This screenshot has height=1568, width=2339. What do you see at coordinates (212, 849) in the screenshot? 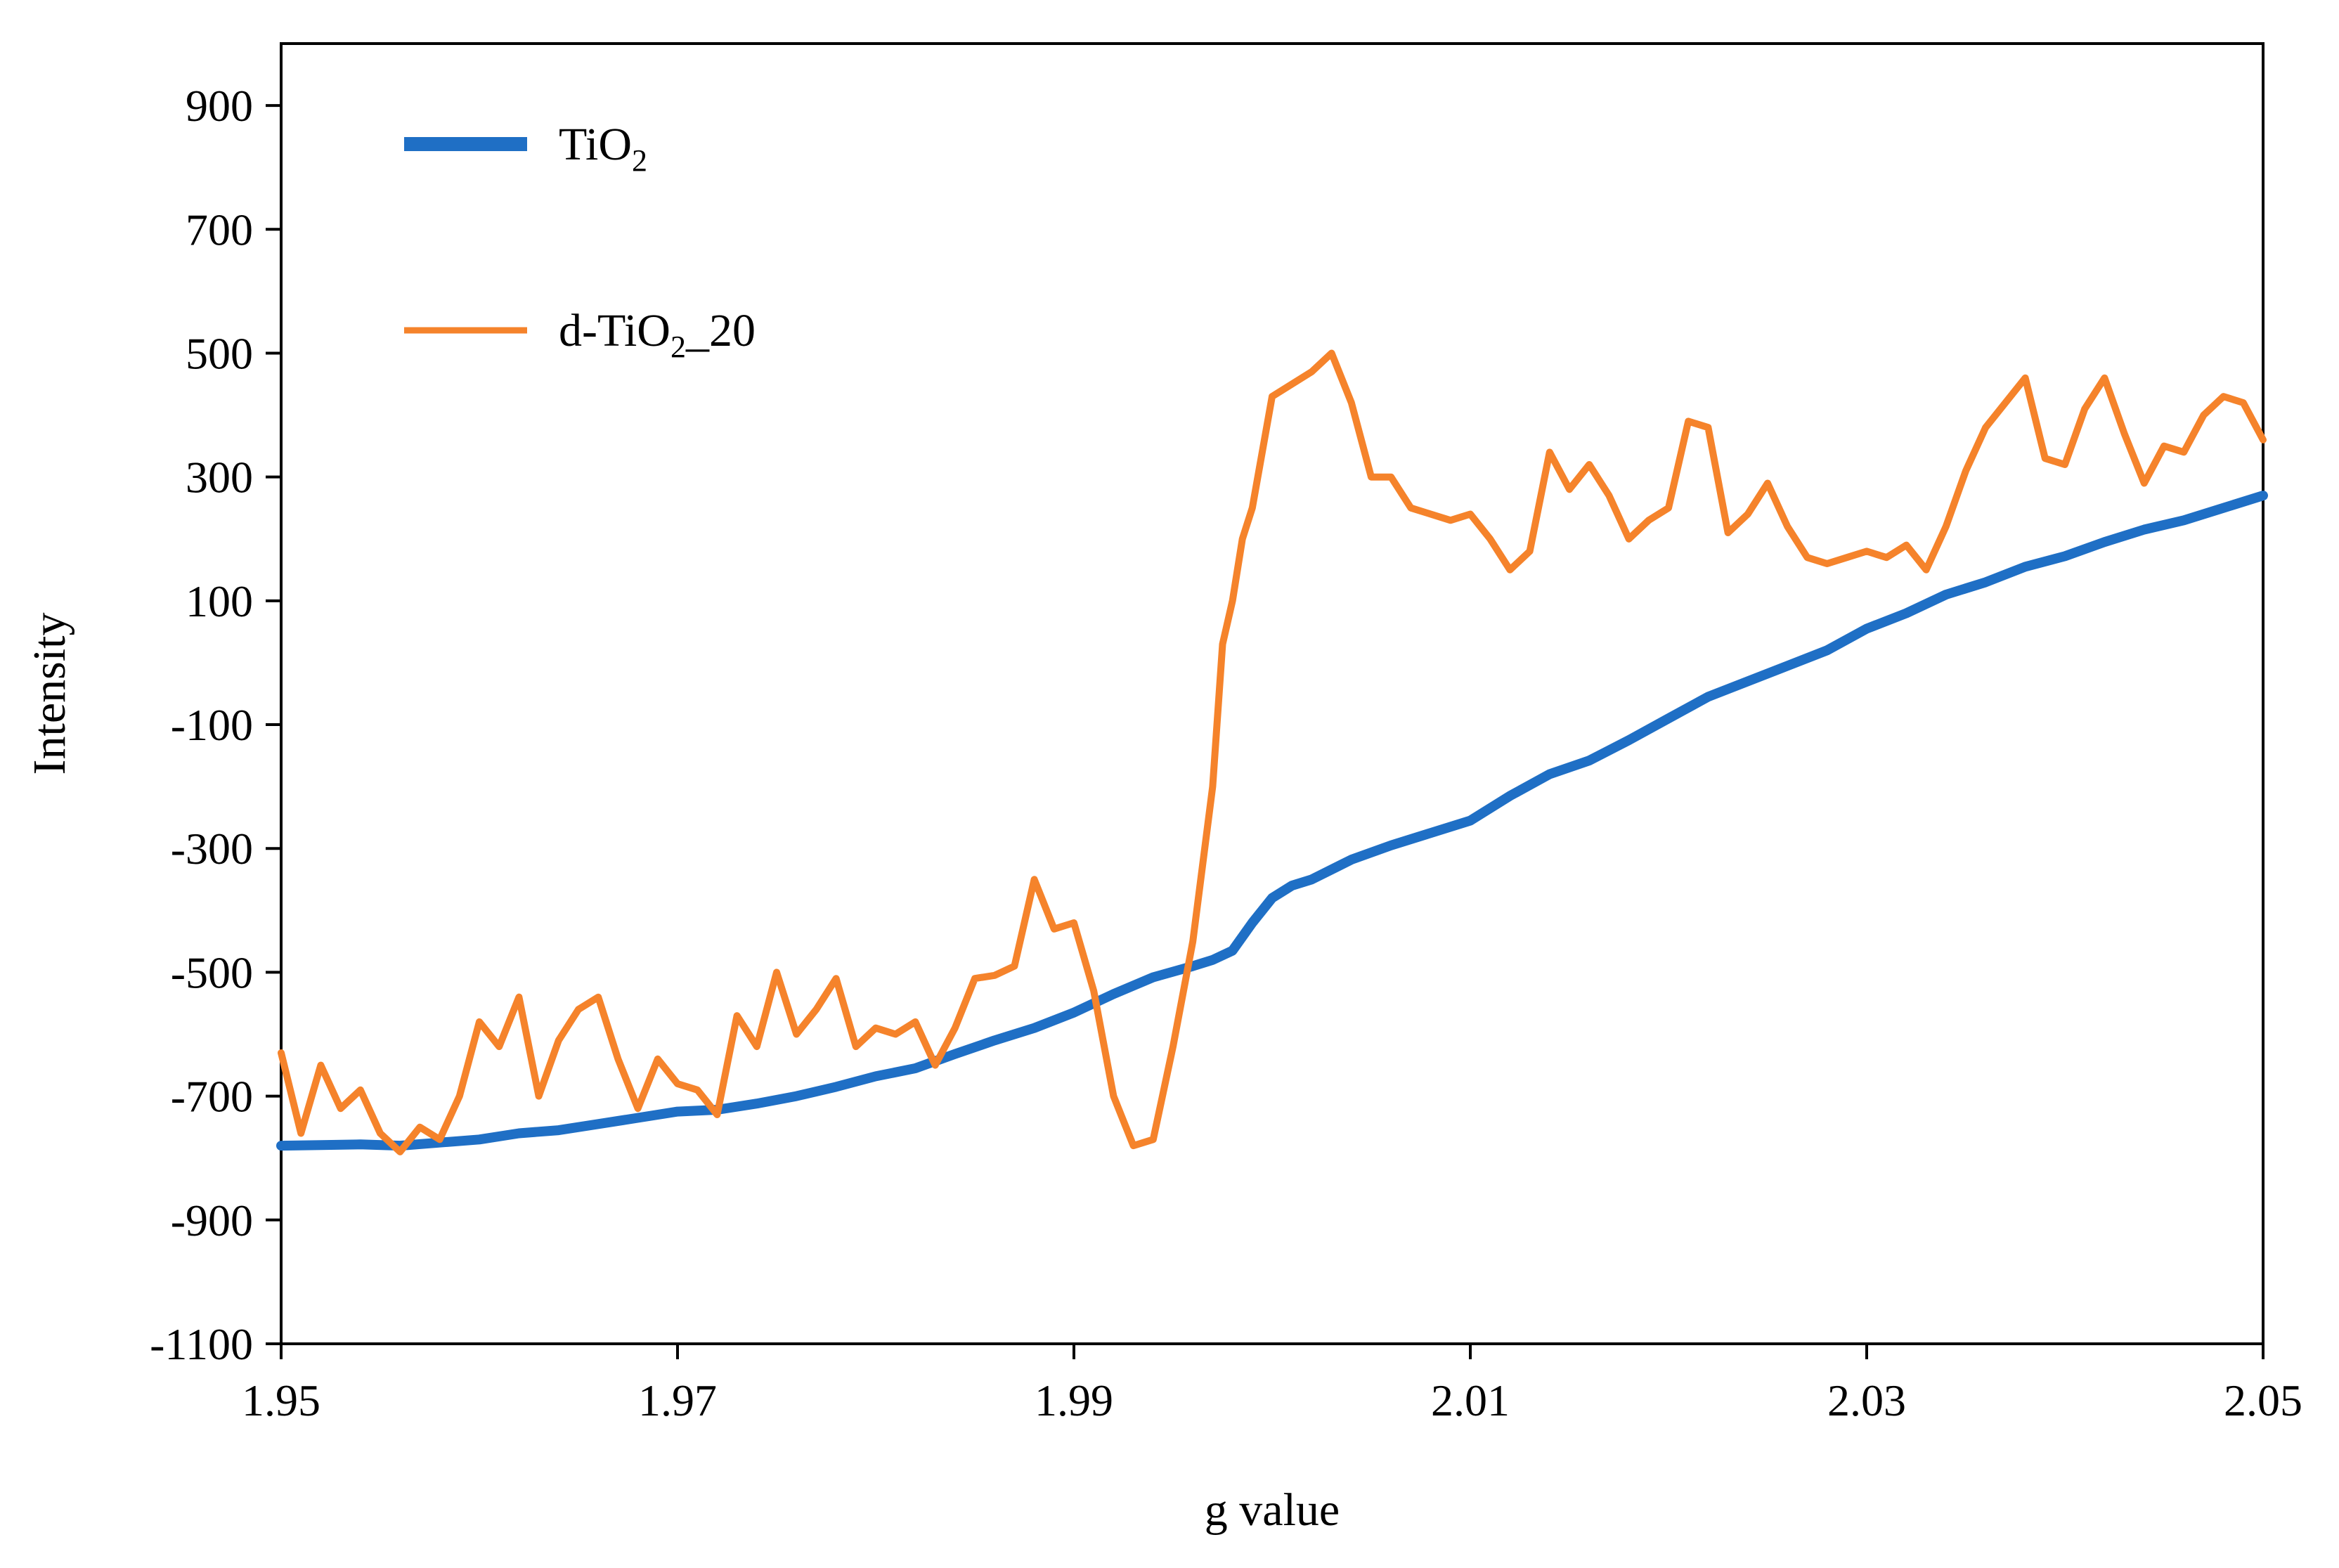
I see `y-tick-label: -300` at bounding box center [212, 849].